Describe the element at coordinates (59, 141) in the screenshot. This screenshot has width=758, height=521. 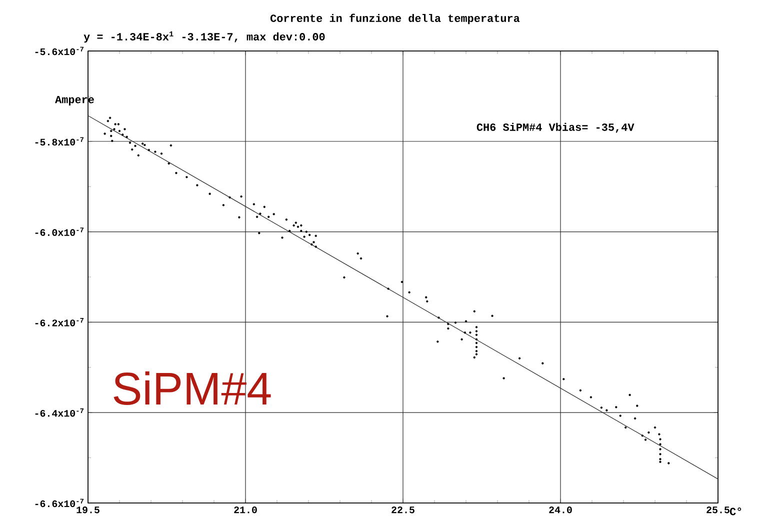
I see `y-tick-label: -5.8x10$^{-7}$` at that location.